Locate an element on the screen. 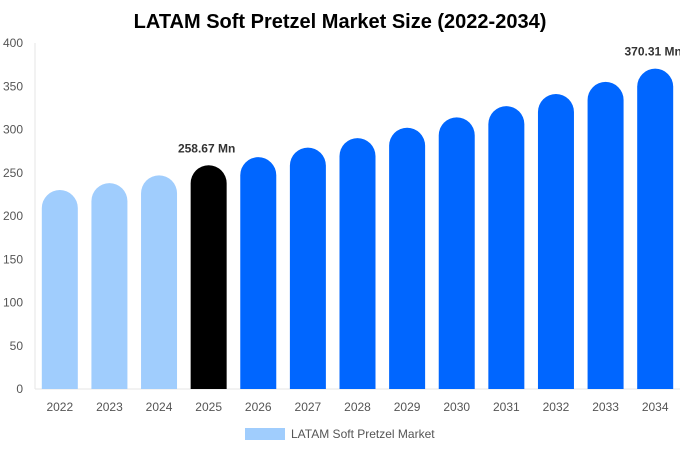 This screenshot has height=450, width=680. x-tick-label: 2024 is located at coordinates (159, 407).